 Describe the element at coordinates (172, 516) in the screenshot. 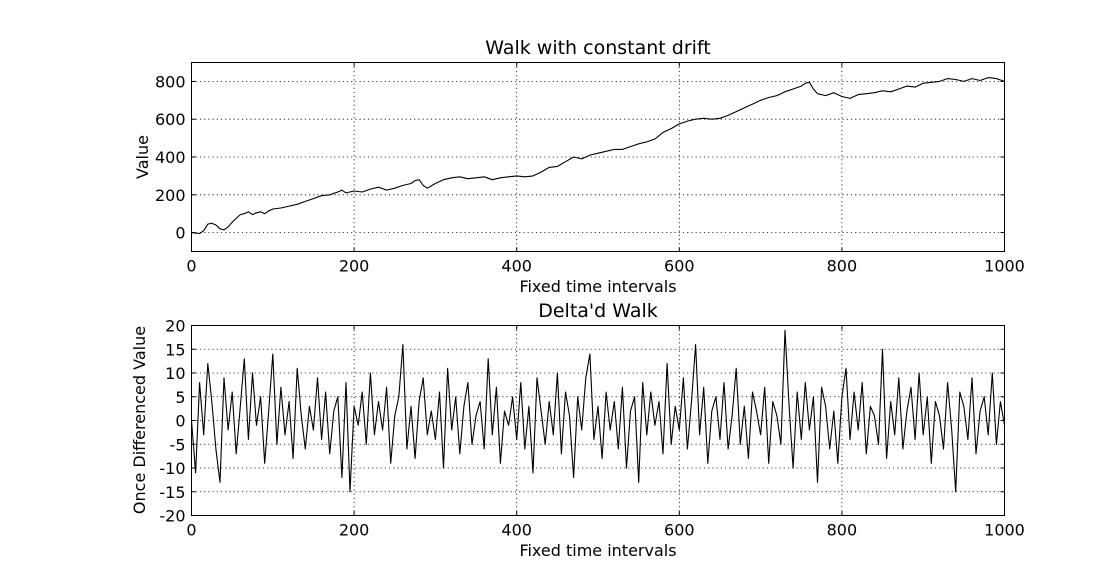

I see `y-tick-label: -20` at that location.